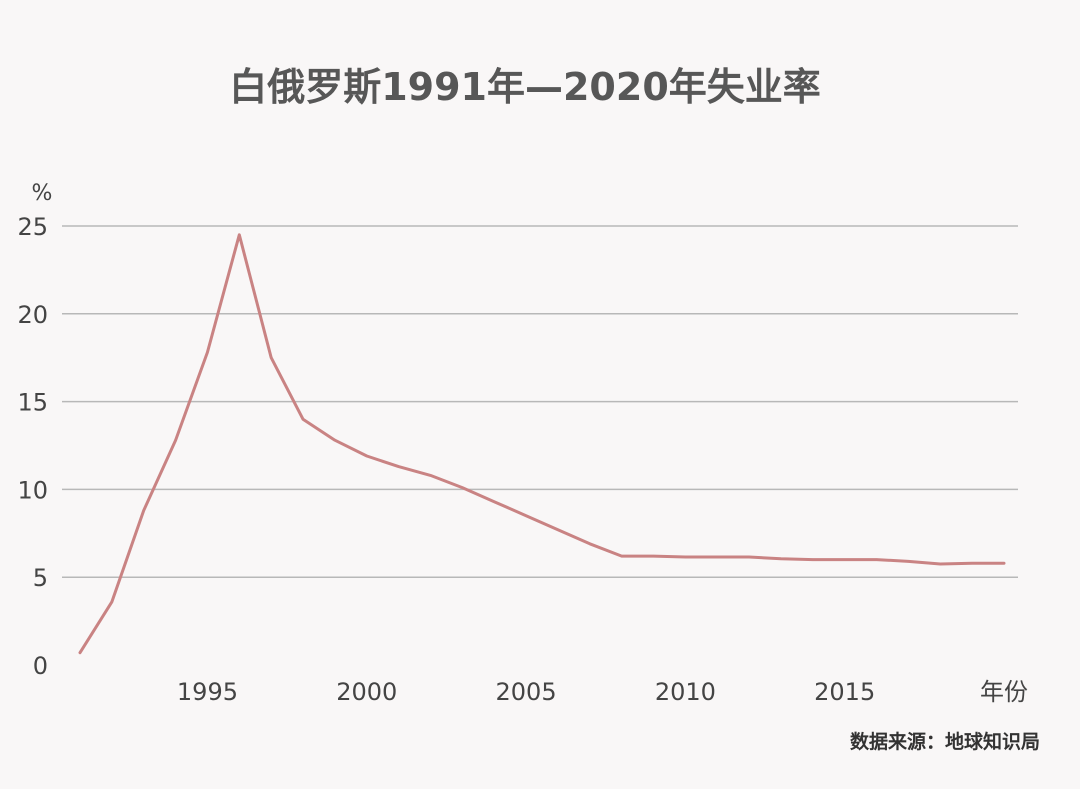 This screenshot has width=1080, height=789. What do you see at coordinates (40, 666) in the screenshot?
I see `y-tick-label-0: 0` at bounding box center [40, 666].